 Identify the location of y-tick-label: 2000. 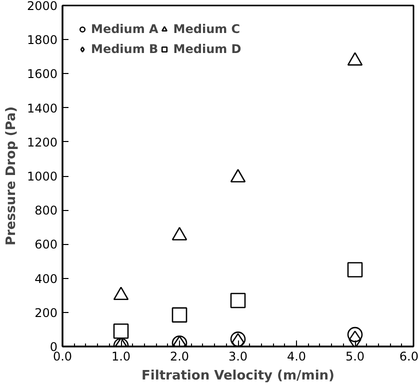
(42, 6).